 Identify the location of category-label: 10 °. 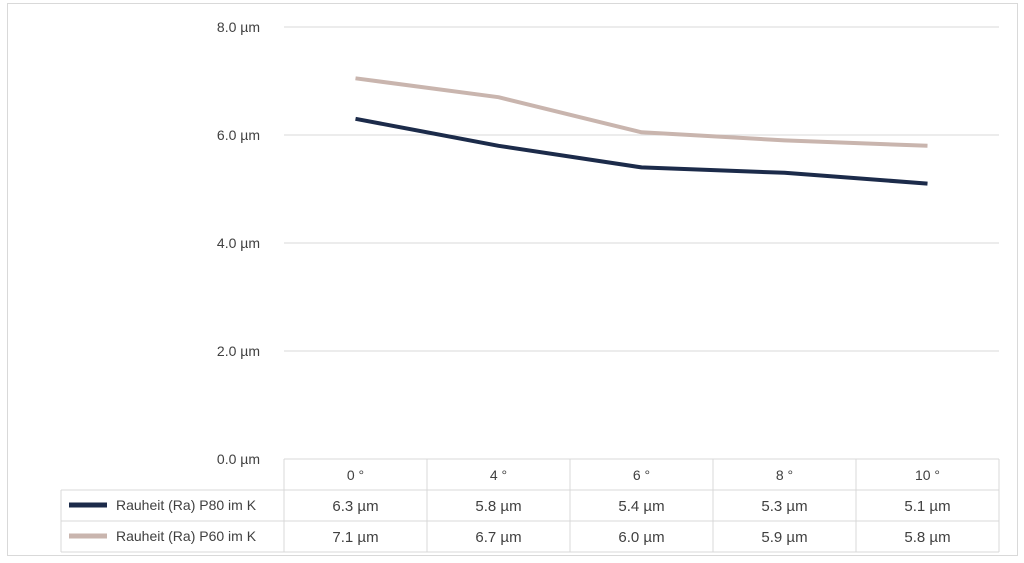
(927, 475).